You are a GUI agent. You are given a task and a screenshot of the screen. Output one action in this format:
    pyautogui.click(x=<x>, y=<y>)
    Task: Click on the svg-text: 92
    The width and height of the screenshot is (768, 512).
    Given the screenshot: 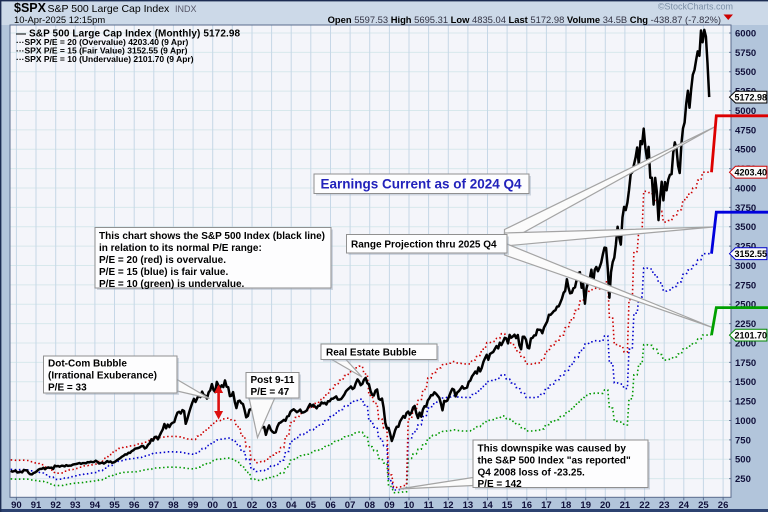 What is the action you would take?
    pyautogui.click(x=55, y=505)
    